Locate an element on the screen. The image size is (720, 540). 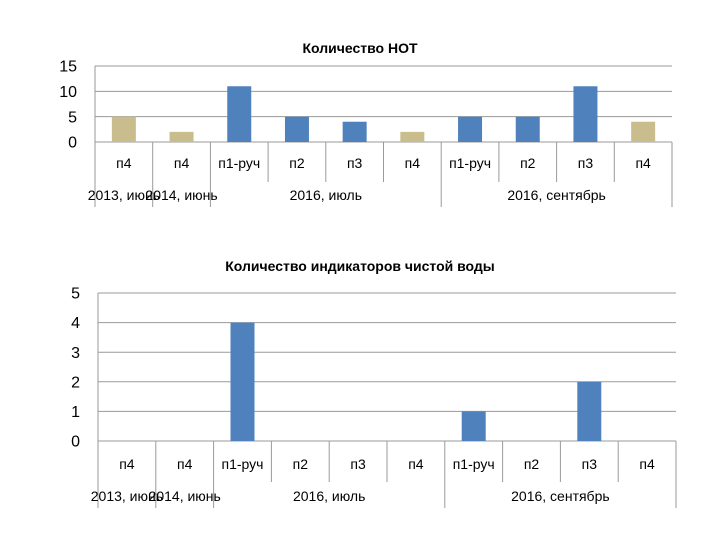
chart-title: Количество индикаторов чистой воды is located at coordinates (360, 266).